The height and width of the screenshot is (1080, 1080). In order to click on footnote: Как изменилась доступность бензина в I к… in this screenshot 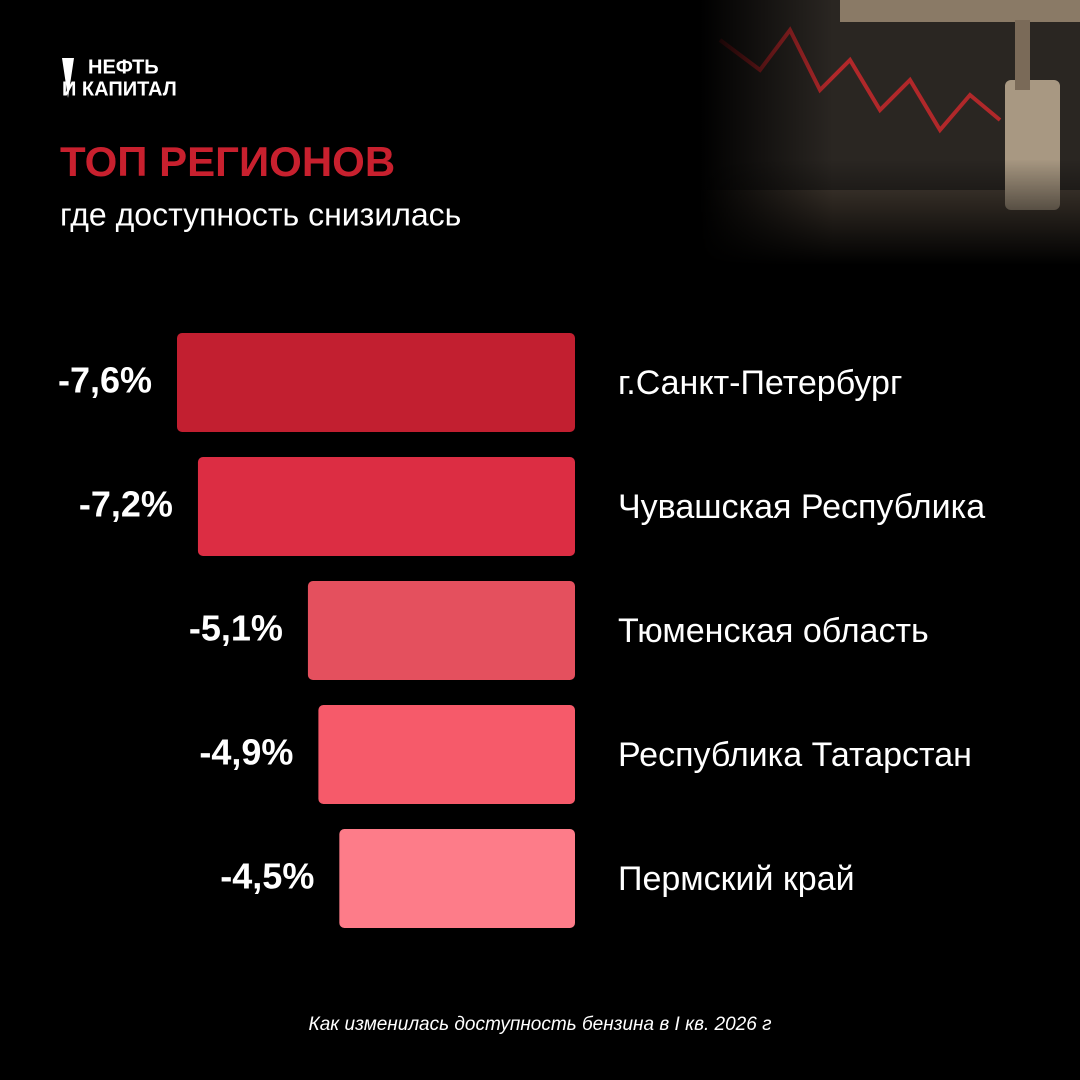, I will do `click(540, 1024)`.